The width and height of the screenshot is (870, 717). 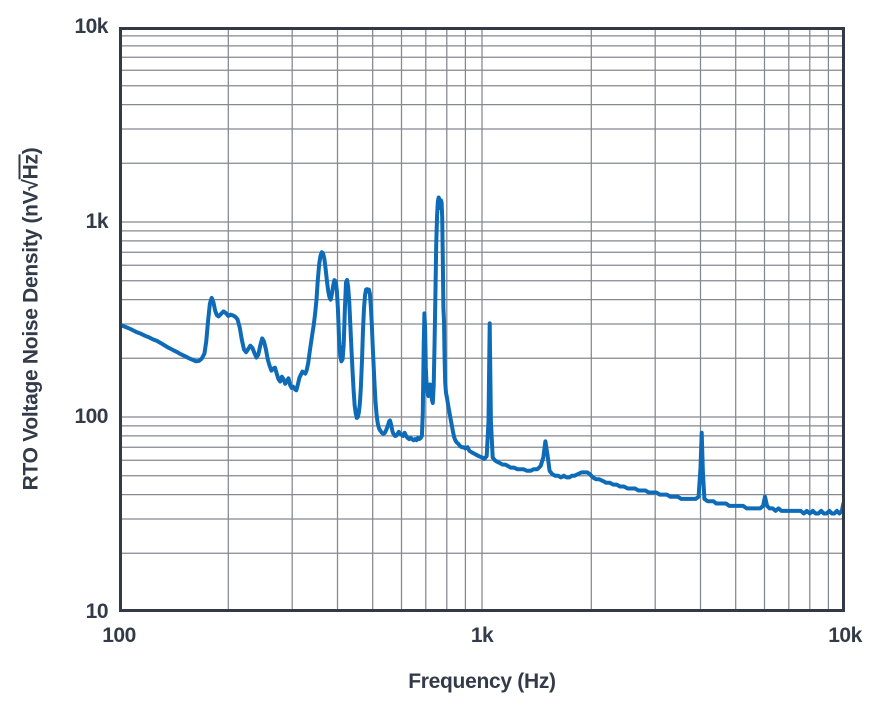 I want to click on y-axis-label: RTO Voltage Noise Density (nV√Hz), so click(x=31, y=319).